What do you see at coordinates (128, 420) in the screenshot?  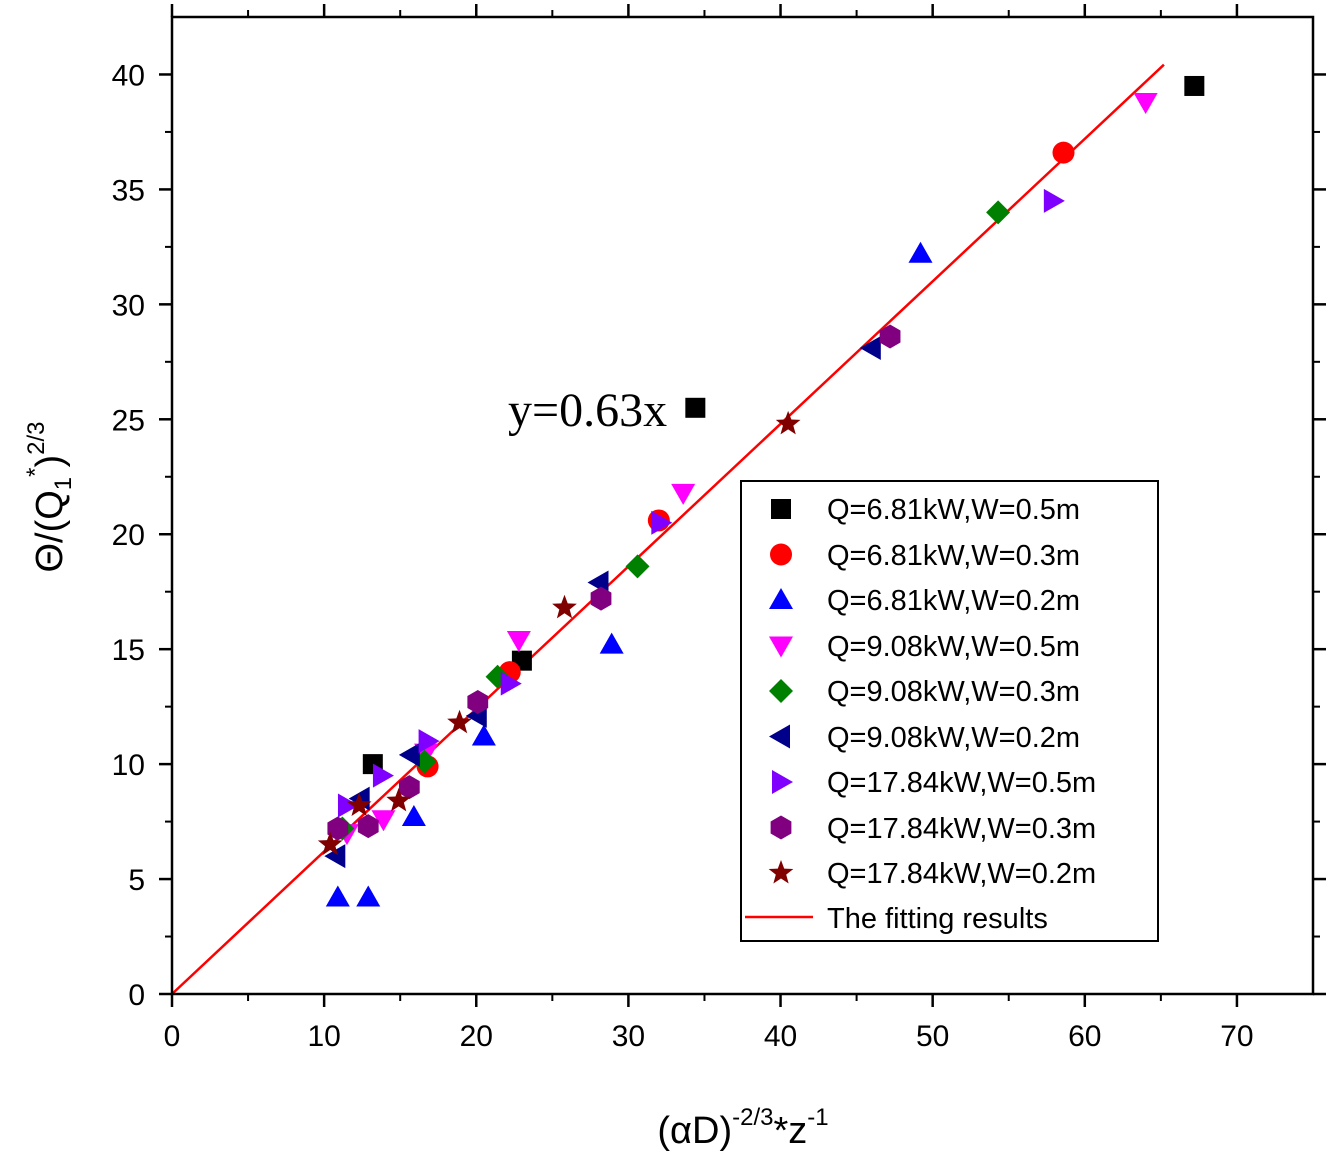 I see `y-tick-label-5: 25` at bounding box center [128, 420].